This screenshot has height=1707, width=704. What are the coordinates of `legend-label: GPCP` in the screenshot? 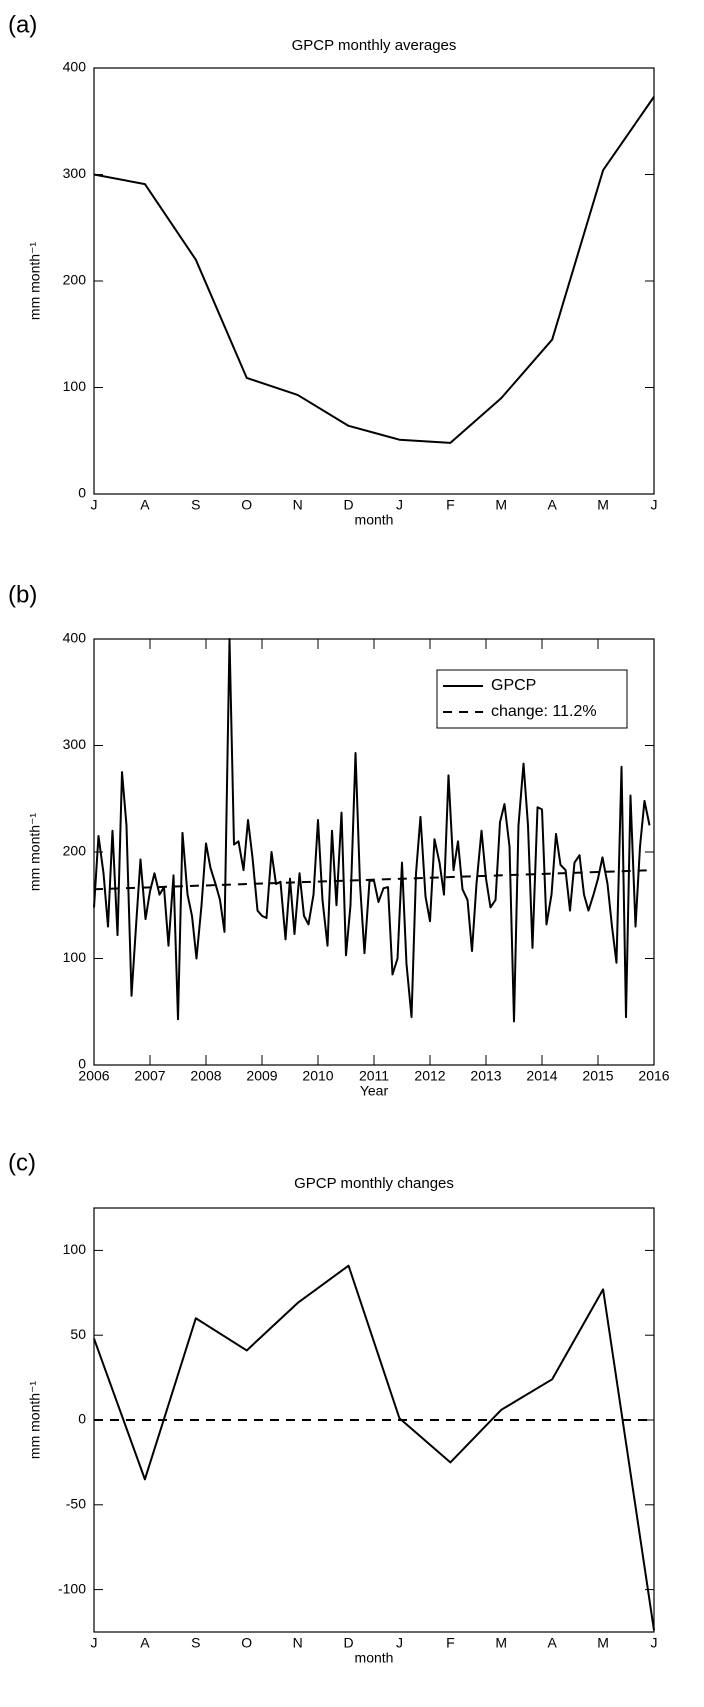 It's located at (513, 685).